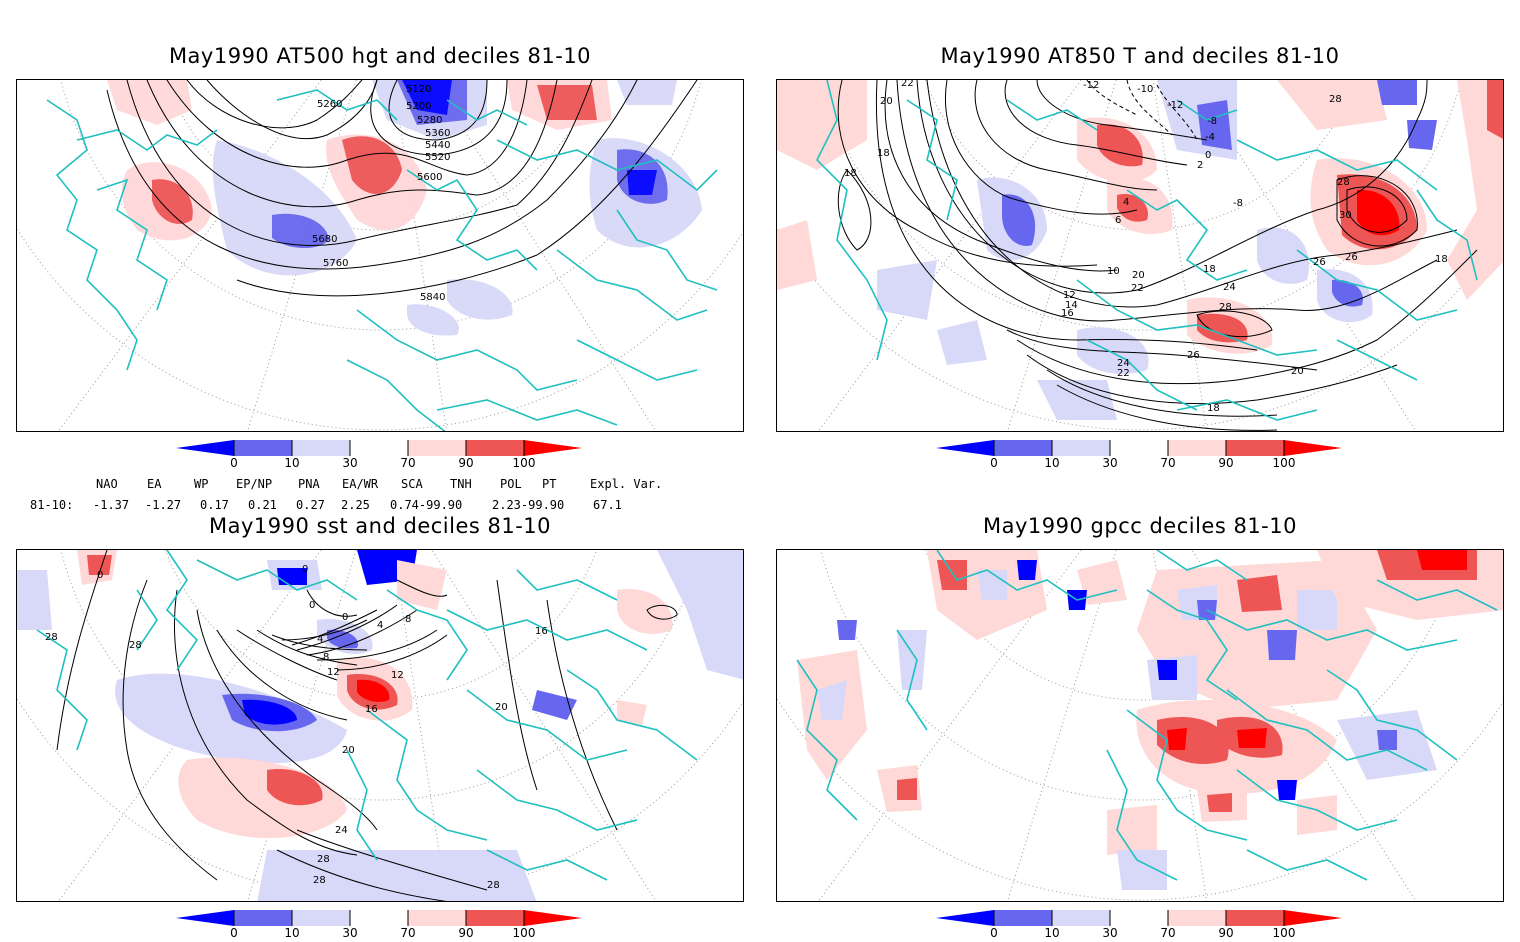  Describe the element at coordinates (163, 505) in the screenshot. I see `index-value-ea: -1.27` at that location.